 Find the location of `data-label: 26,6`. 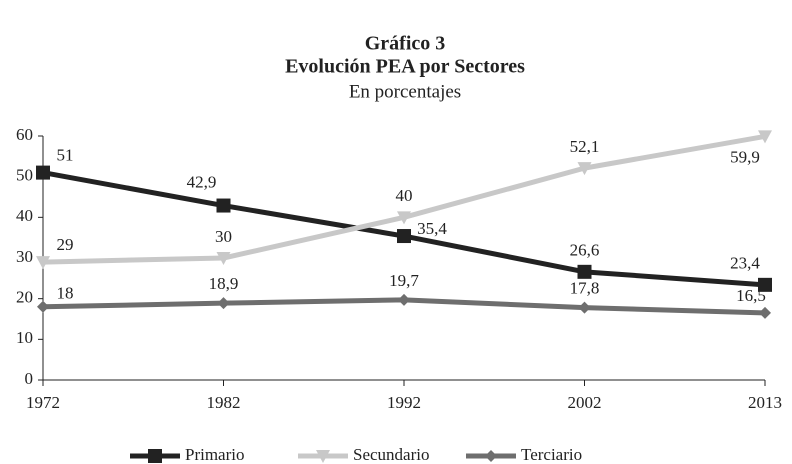

data-label: 26,6 is located at coordinates (585, 250).